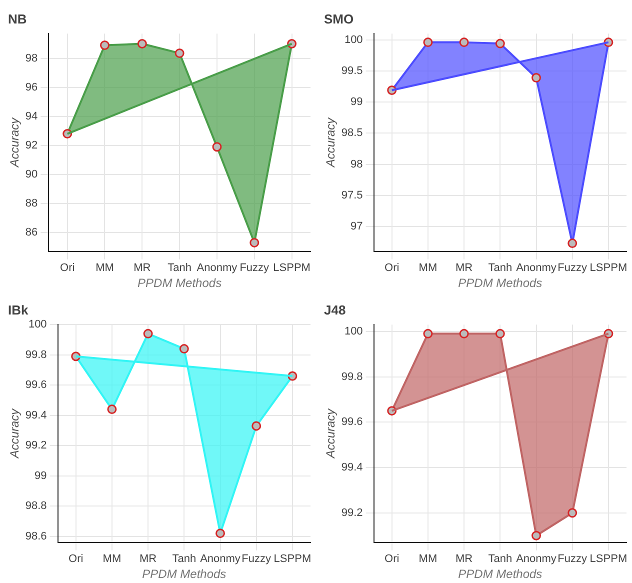 The height and width of the screenshot is (583, 632). Describe the element at coordinates (356, 226) in the screenshot. I see `y-tick-label: 97` at that location.